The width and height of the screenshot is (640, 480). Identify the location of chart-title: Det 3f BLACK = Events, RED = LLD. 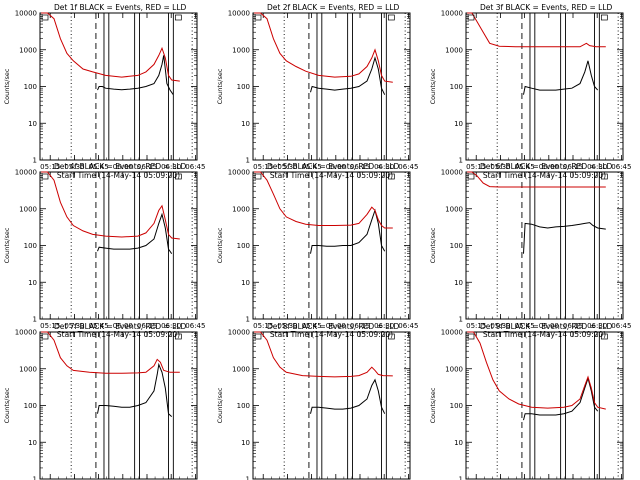
(546, 7).